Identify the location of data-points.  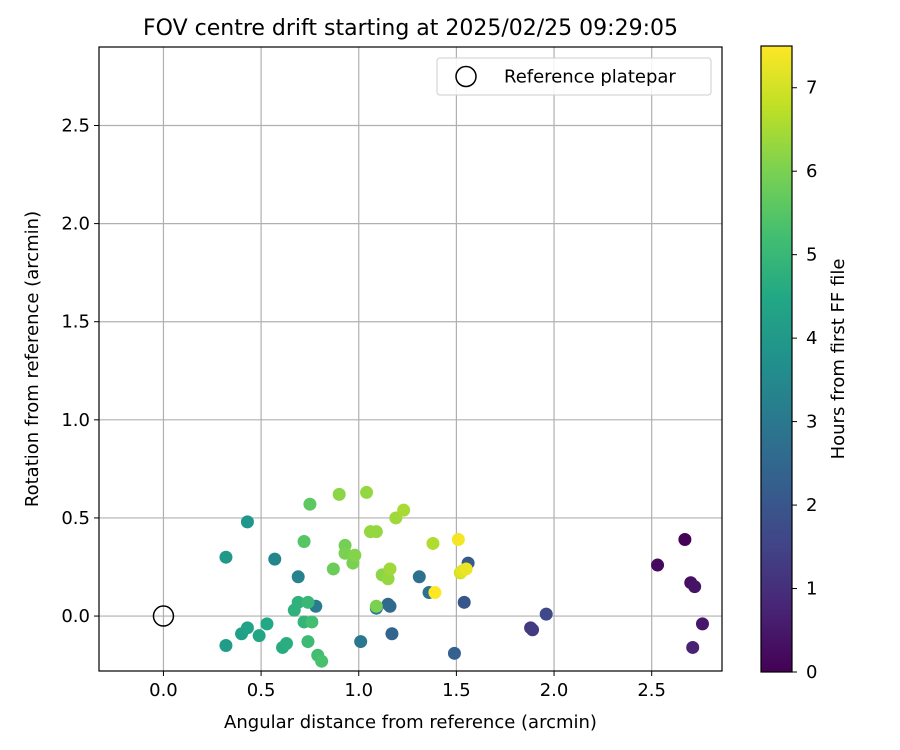
(464, 576).